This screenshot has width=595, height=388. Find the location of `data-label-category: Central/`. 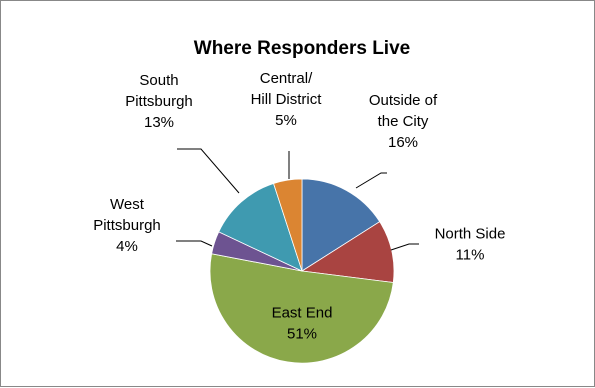

data-label-category: Central/ is located at coordinates (286, 78).